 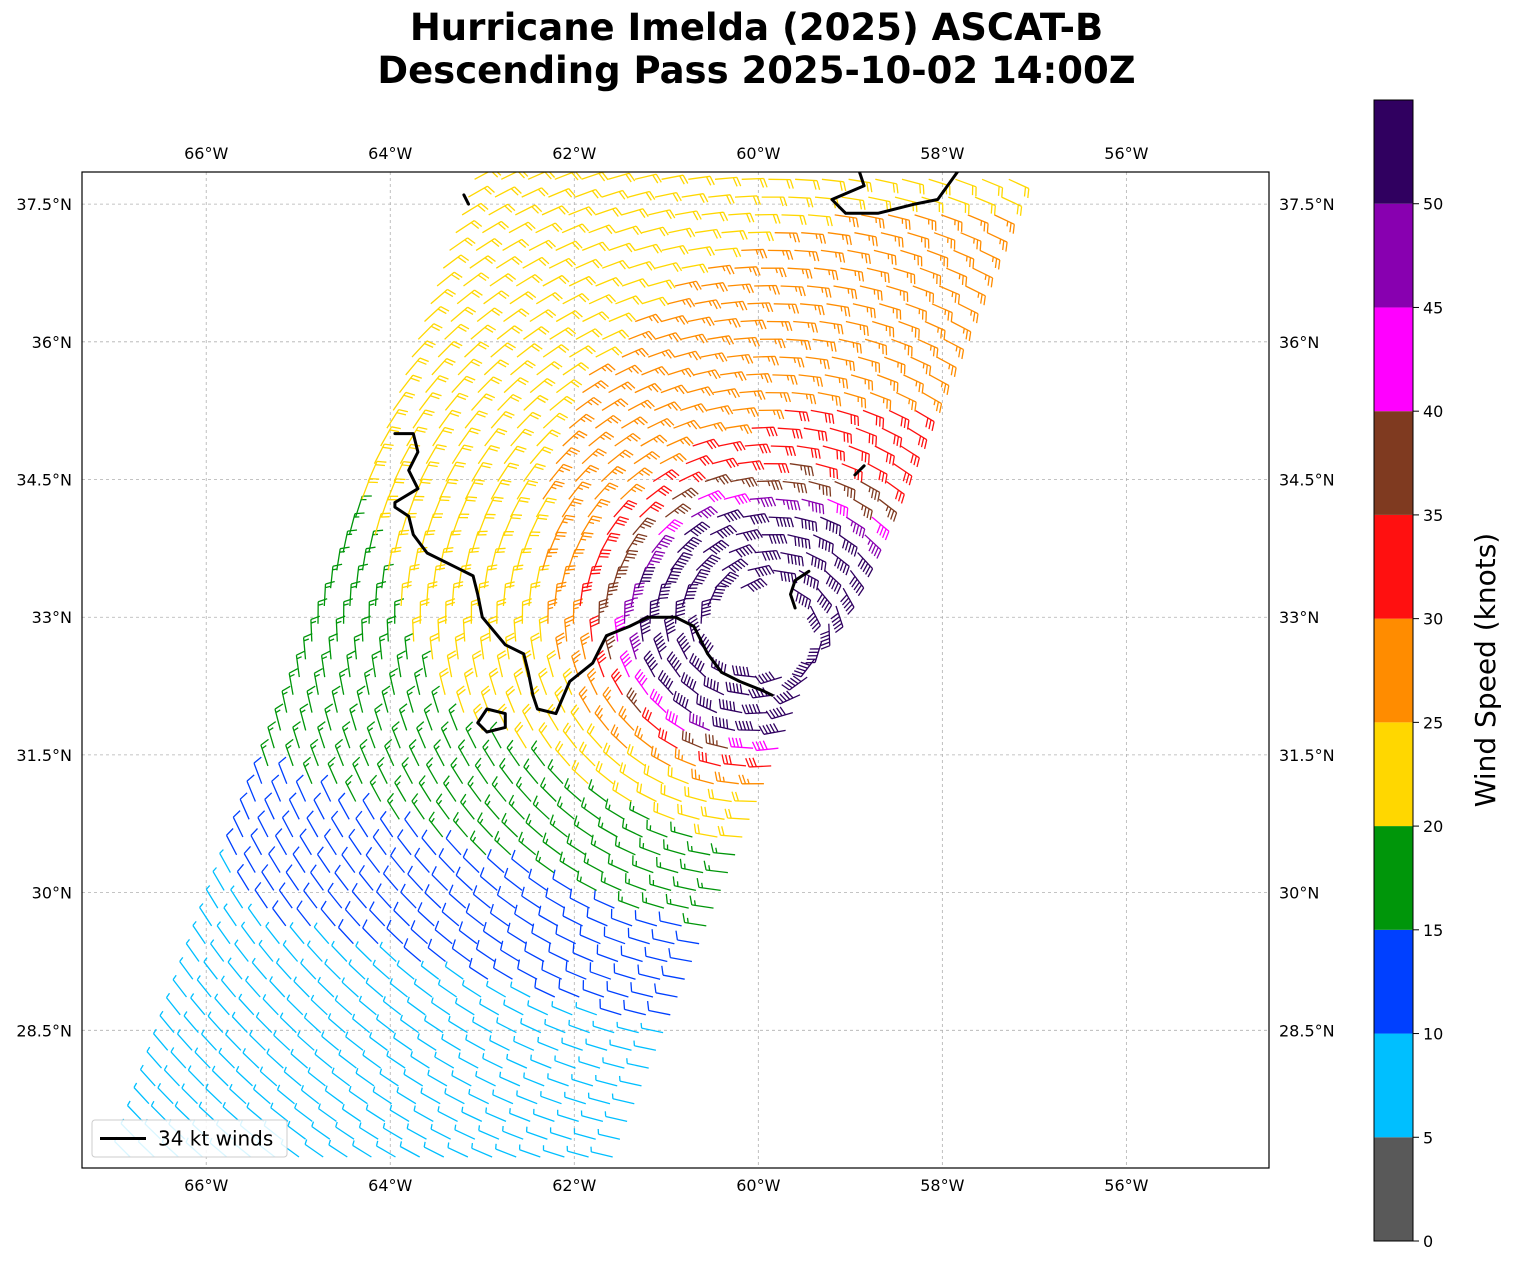 What do you see at coordinates (895, 193) in the screenshot?
I see `wind-34kt-contour-small` at bounding box center [895, 193].